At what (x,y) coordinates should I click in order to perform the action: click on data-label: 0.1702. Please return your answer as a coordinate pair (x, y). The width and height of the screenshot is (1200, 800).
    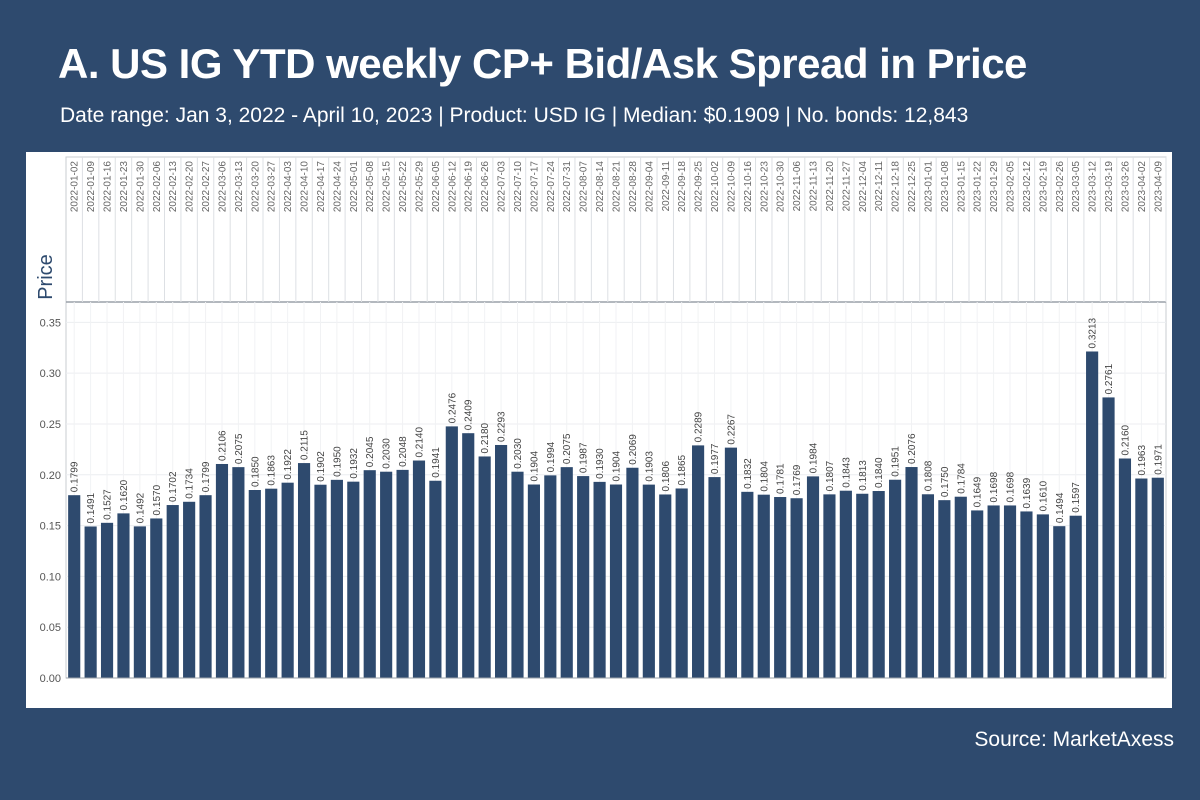
    Looking at the image, I should click on (173, 486).